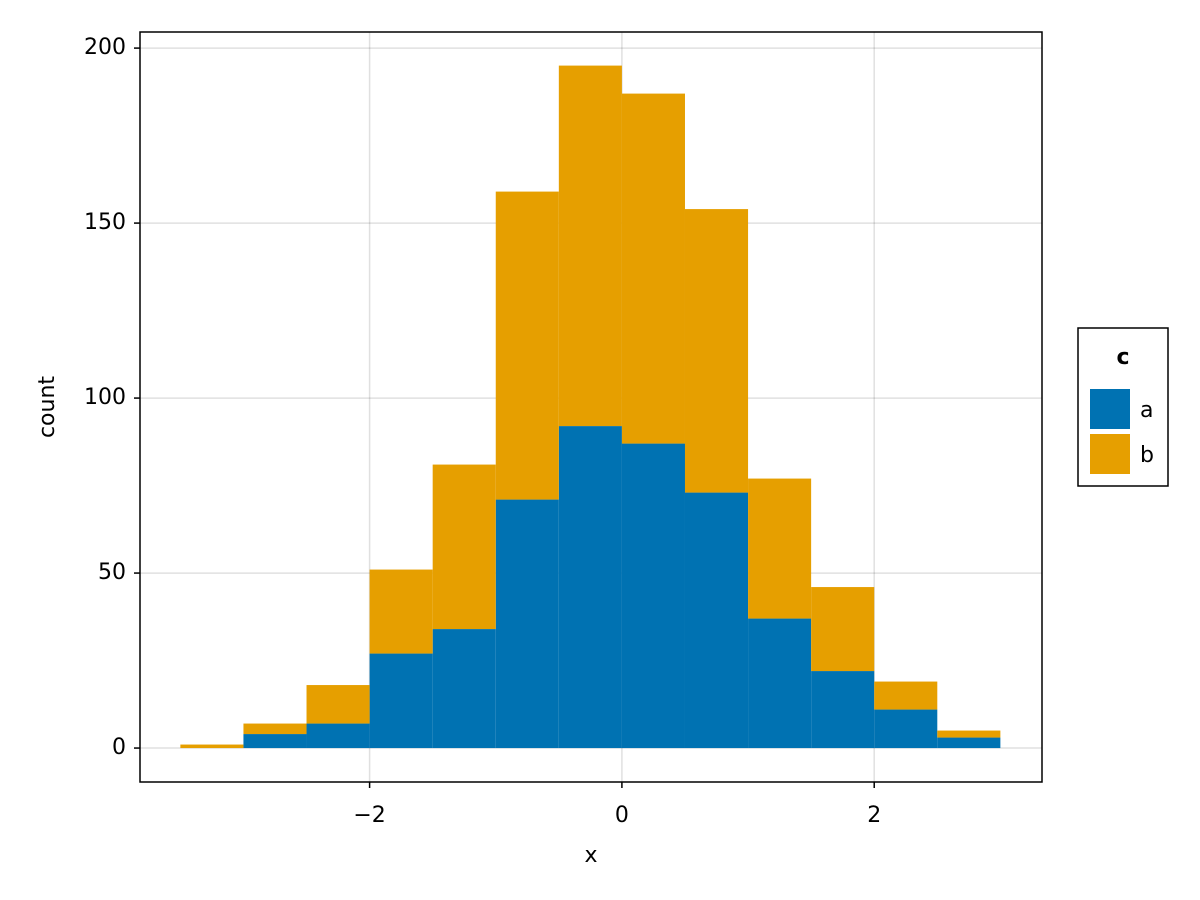 Image resolution: width=1200 pixels, height=900 pixels. I want to click on x-tick-label: −2, so click(369, 815).